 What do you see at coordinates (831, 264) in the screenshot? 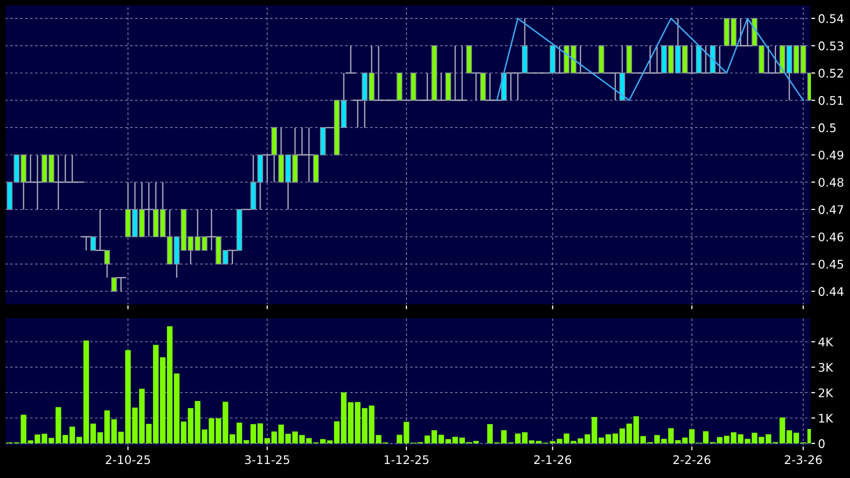
I see `y-tick-label: 0.45` at bounding box center [831, 264].